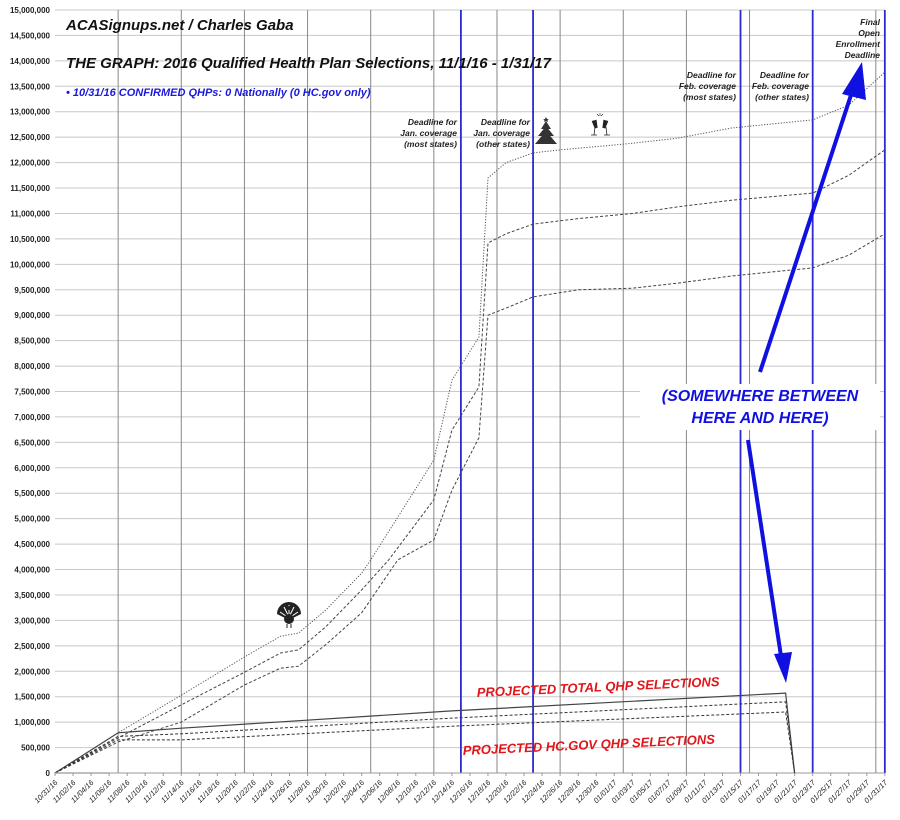  I want to click on y-tick-label: 5,500,000, so click(32, 493).